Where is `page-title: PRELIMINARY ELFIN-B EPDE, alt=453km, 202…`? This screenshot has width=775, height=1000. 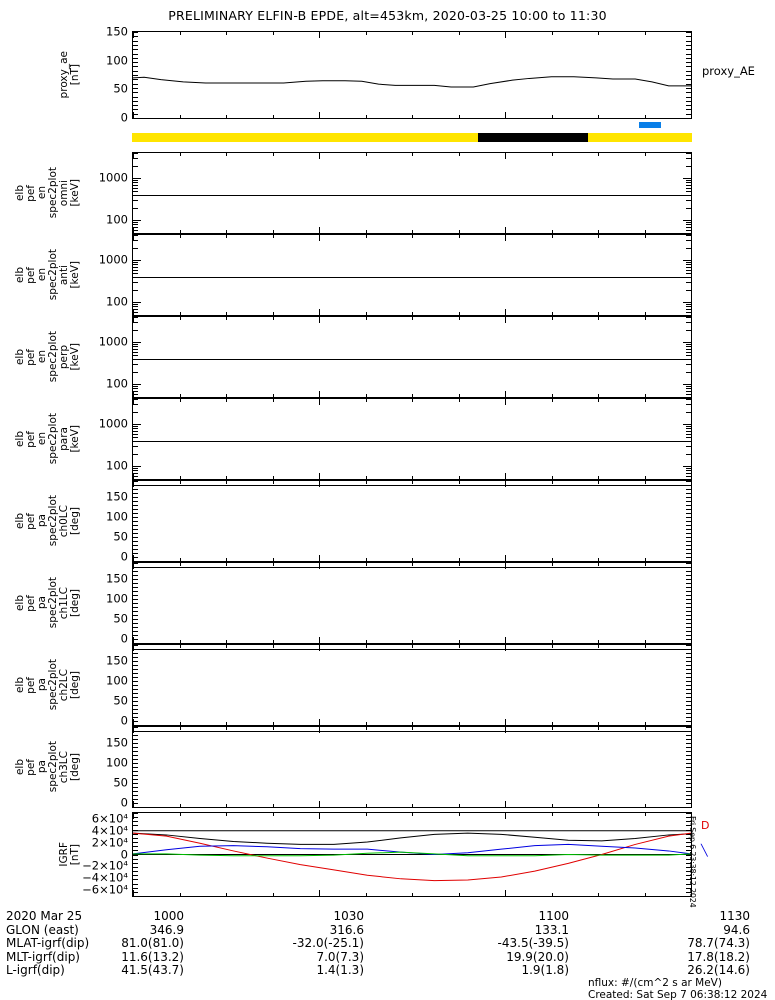
page-title: PRELIMINARY ELFIN-B EPDE, alt=453km, 202… is located at coordinates (387, 15).